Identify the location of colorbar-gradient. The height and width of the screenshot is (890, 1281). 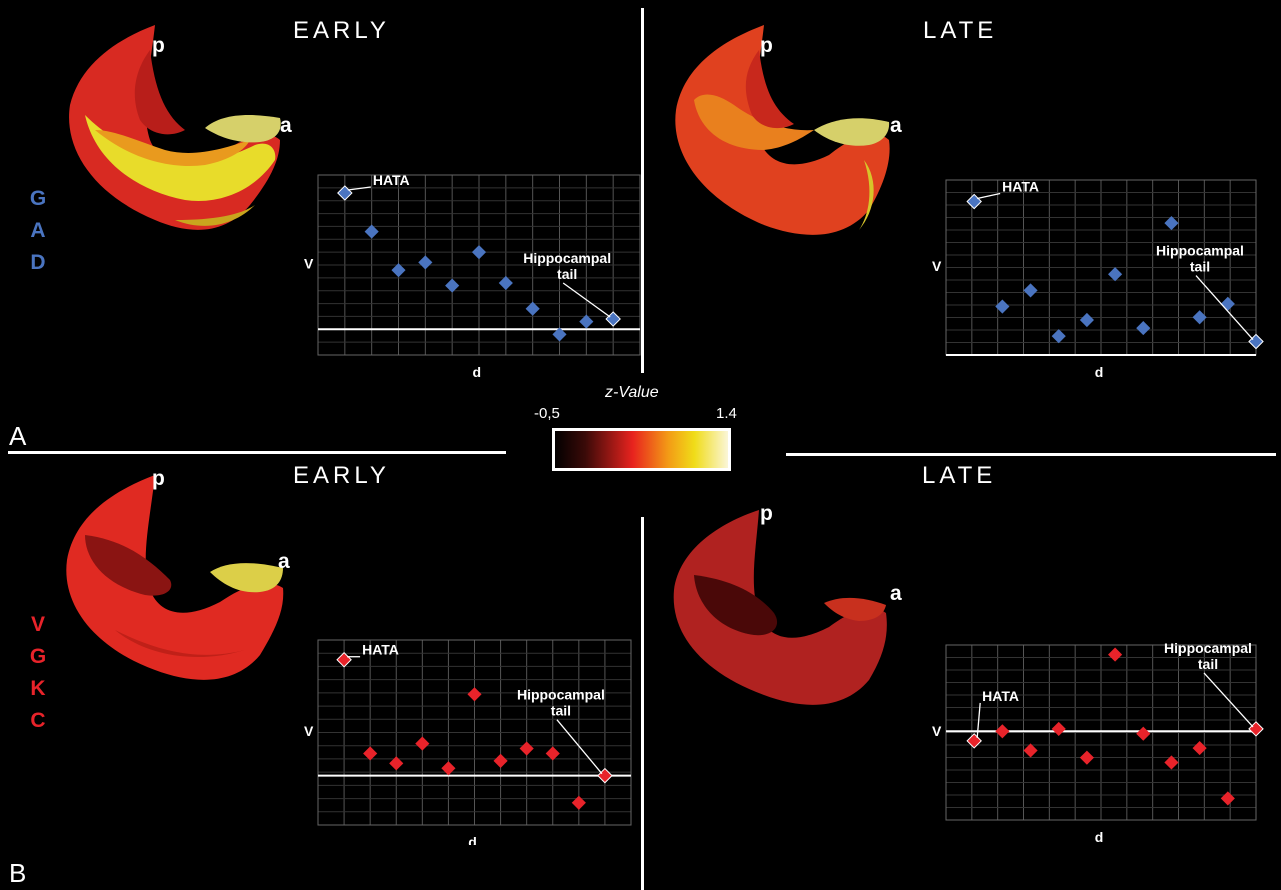
(641, 449).